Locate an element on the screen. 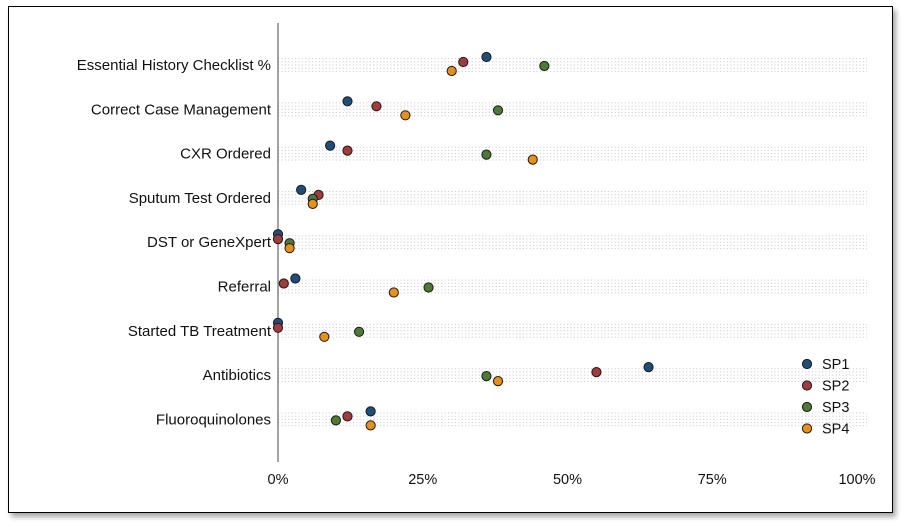 The image size is (905, 526). x-tick-label: 50% is located at coordinates (567, 480).